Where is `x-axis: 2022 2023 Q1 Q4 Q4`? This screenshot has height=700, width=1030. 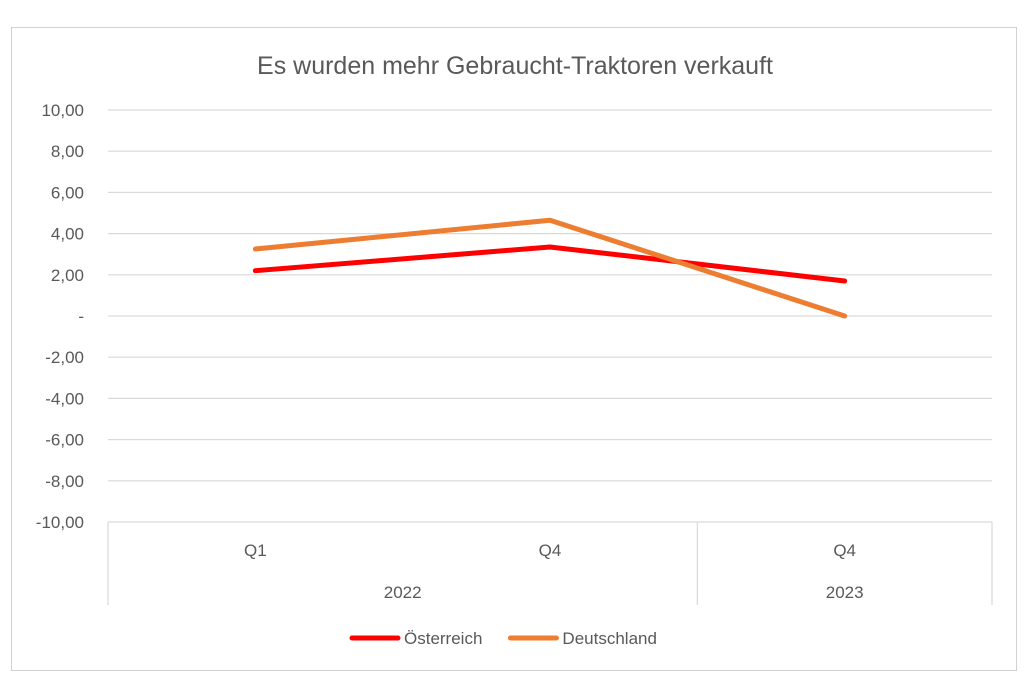
x-axis: 2022 2023 Q1 Q4 Q4 is located at coordinates (550, 563).